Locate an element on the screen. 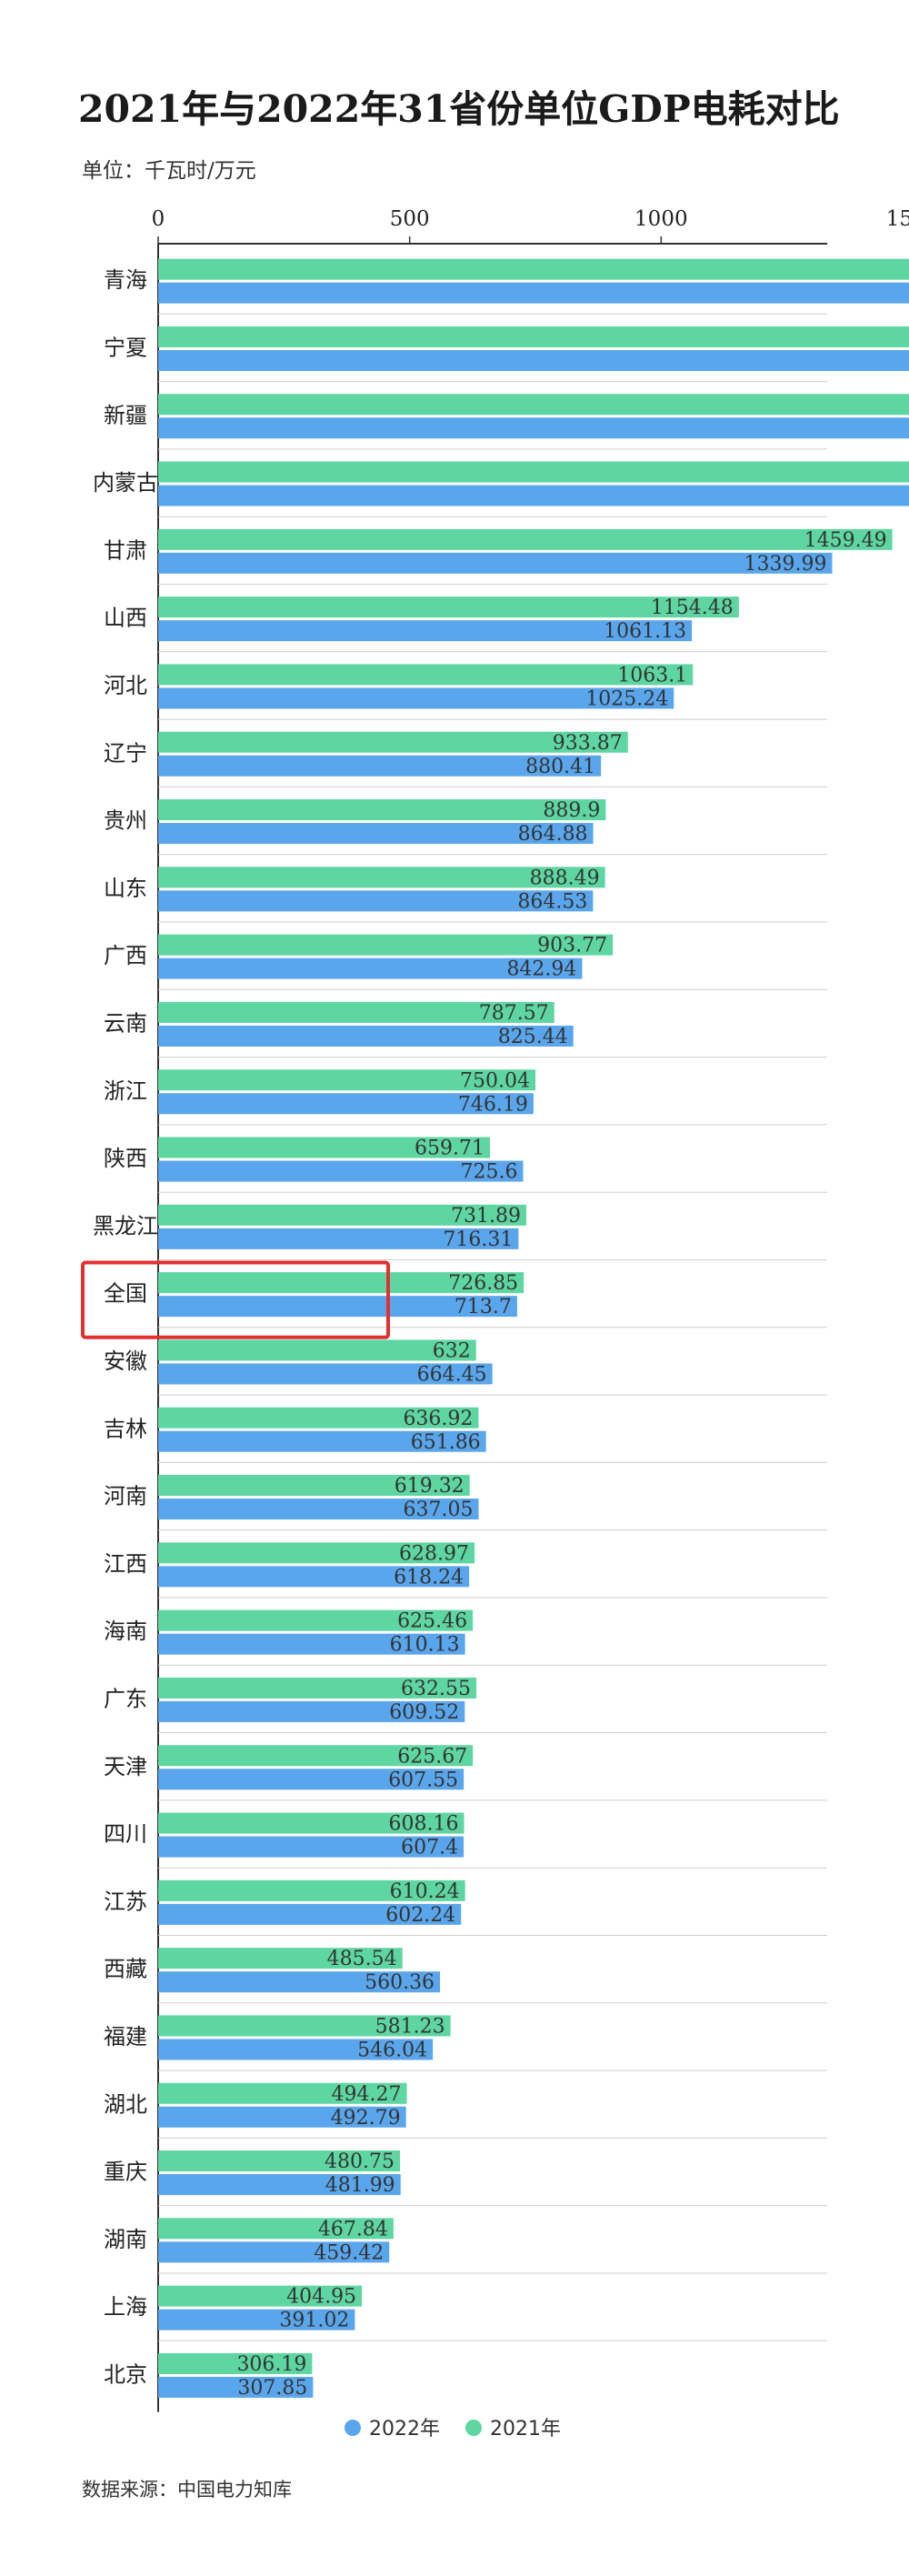 This screenshot has width=909, height=2576. chart-title: 2021年与2022年31省份单位GDP电耗对比 is located at coordinates (459, 109).